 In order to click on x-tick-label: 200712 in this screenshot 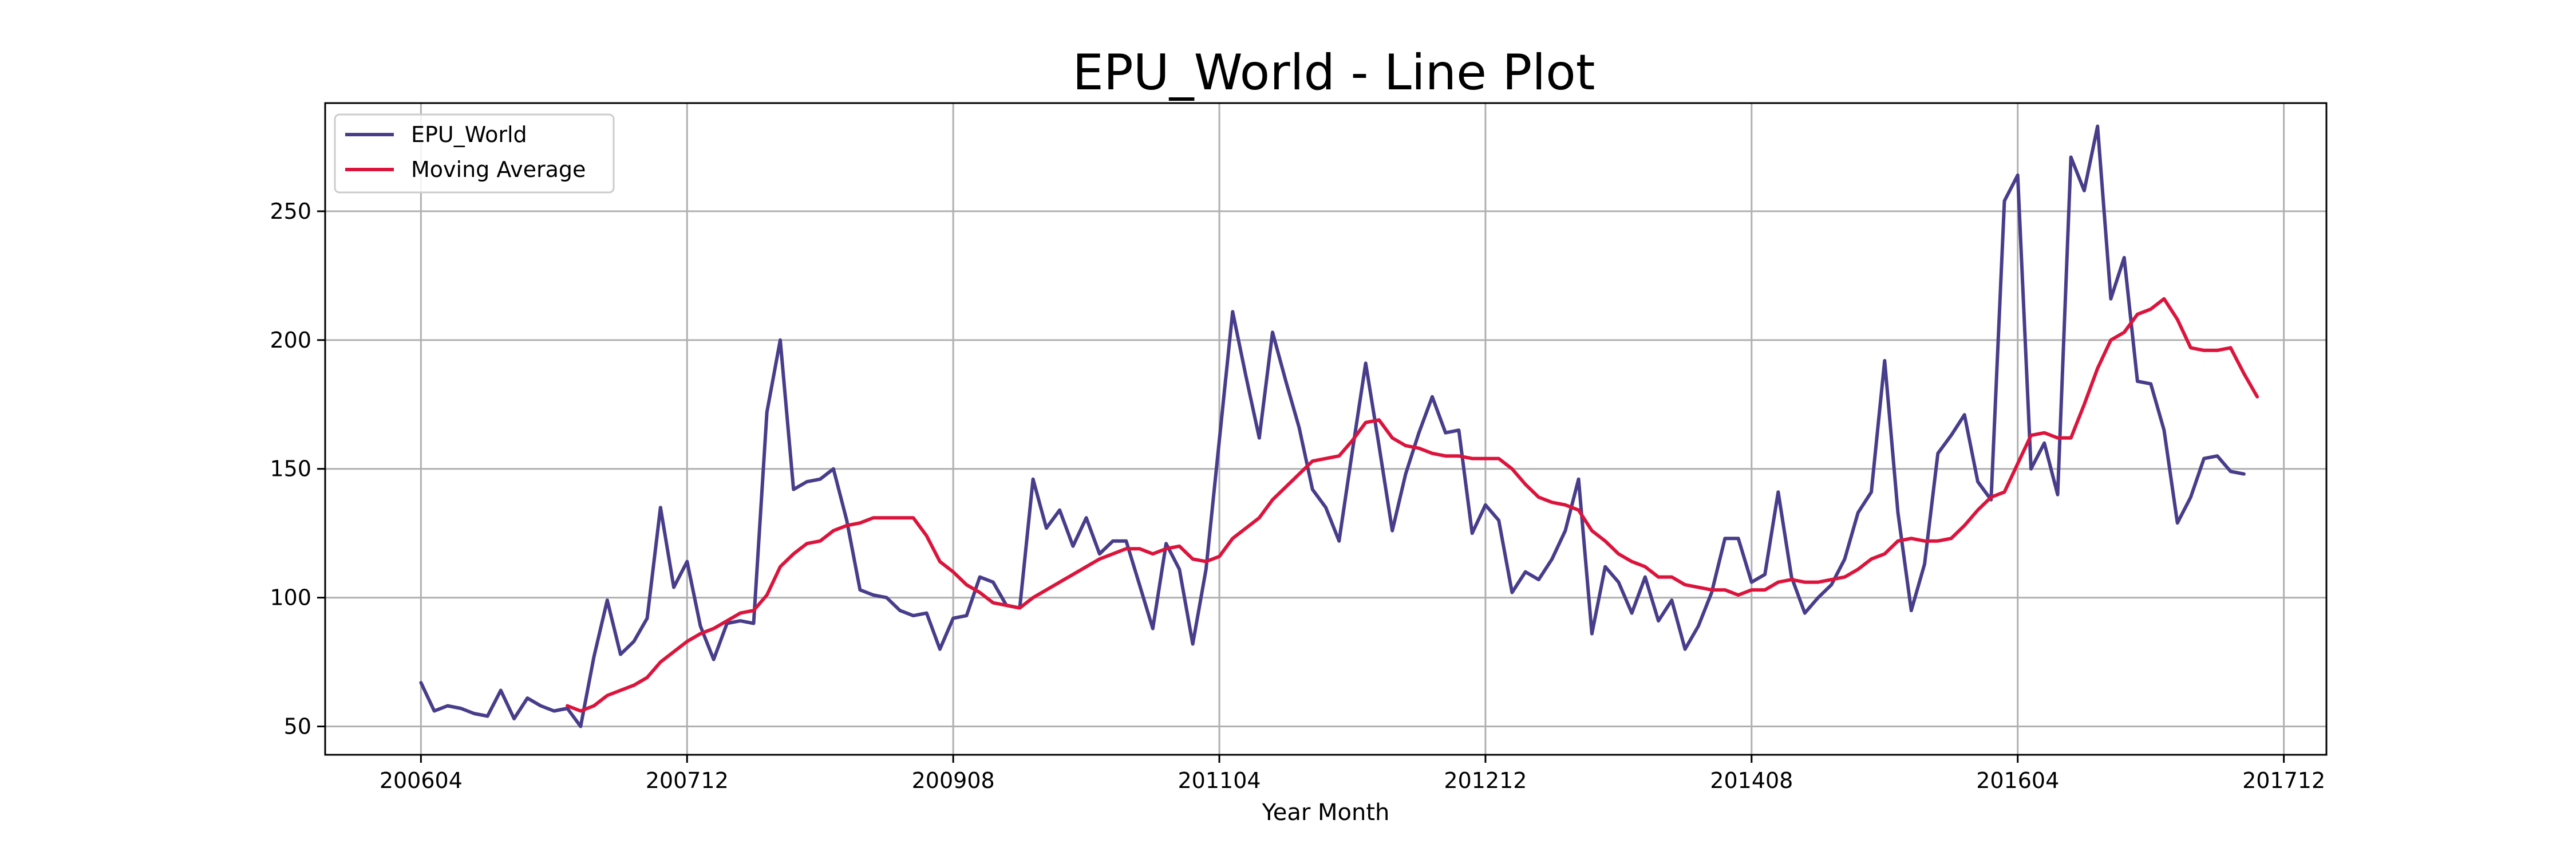, I will do `click(687, 780)`.